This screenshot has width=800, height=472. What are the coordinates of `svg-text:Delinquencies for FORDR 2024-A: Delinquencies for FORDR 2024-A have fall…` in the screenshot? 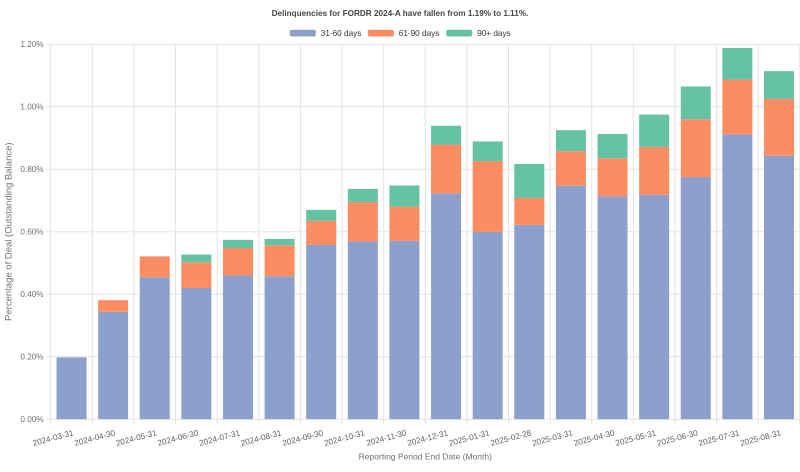 It's located at (400, 13).